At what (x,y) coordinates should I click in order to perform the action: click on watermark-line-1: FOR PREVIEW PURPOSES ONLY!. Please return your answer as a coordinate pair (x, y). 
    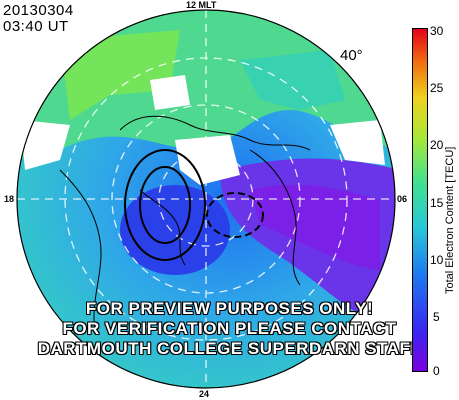
    Looking at the image, I should click on (229, 308).